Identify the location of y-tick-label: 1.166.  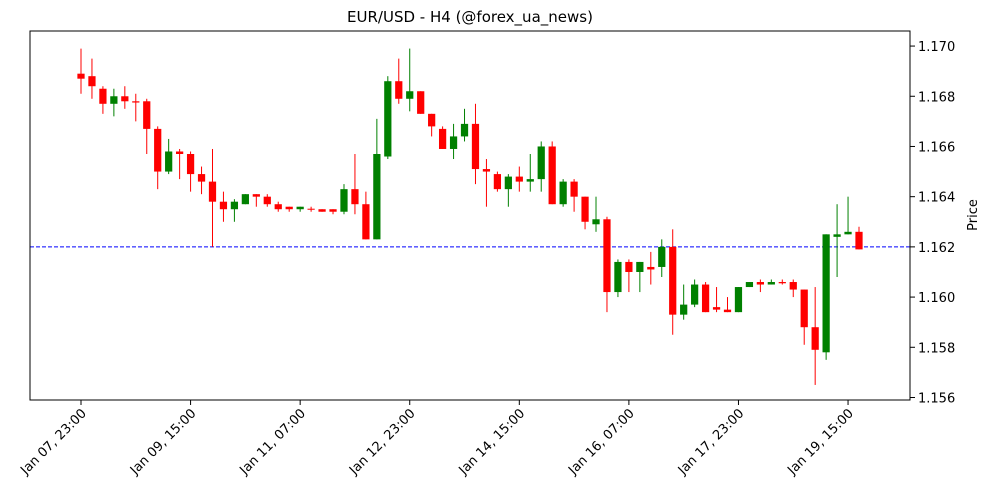
(936, 147).